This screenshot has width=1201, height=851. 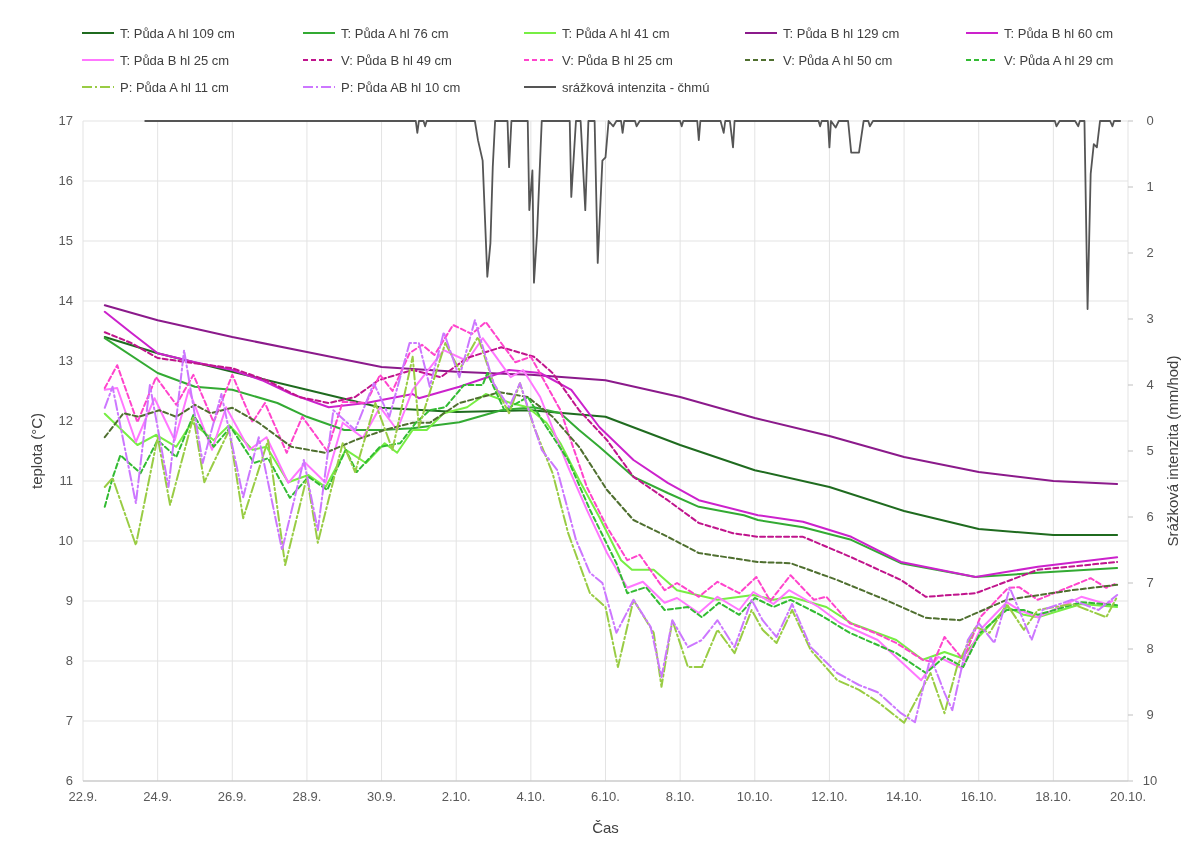 What do you see at coordinates (1150, 186) in the screenshot?
I see `y2-tick-label: 1` at bounding box center [1150, 186].